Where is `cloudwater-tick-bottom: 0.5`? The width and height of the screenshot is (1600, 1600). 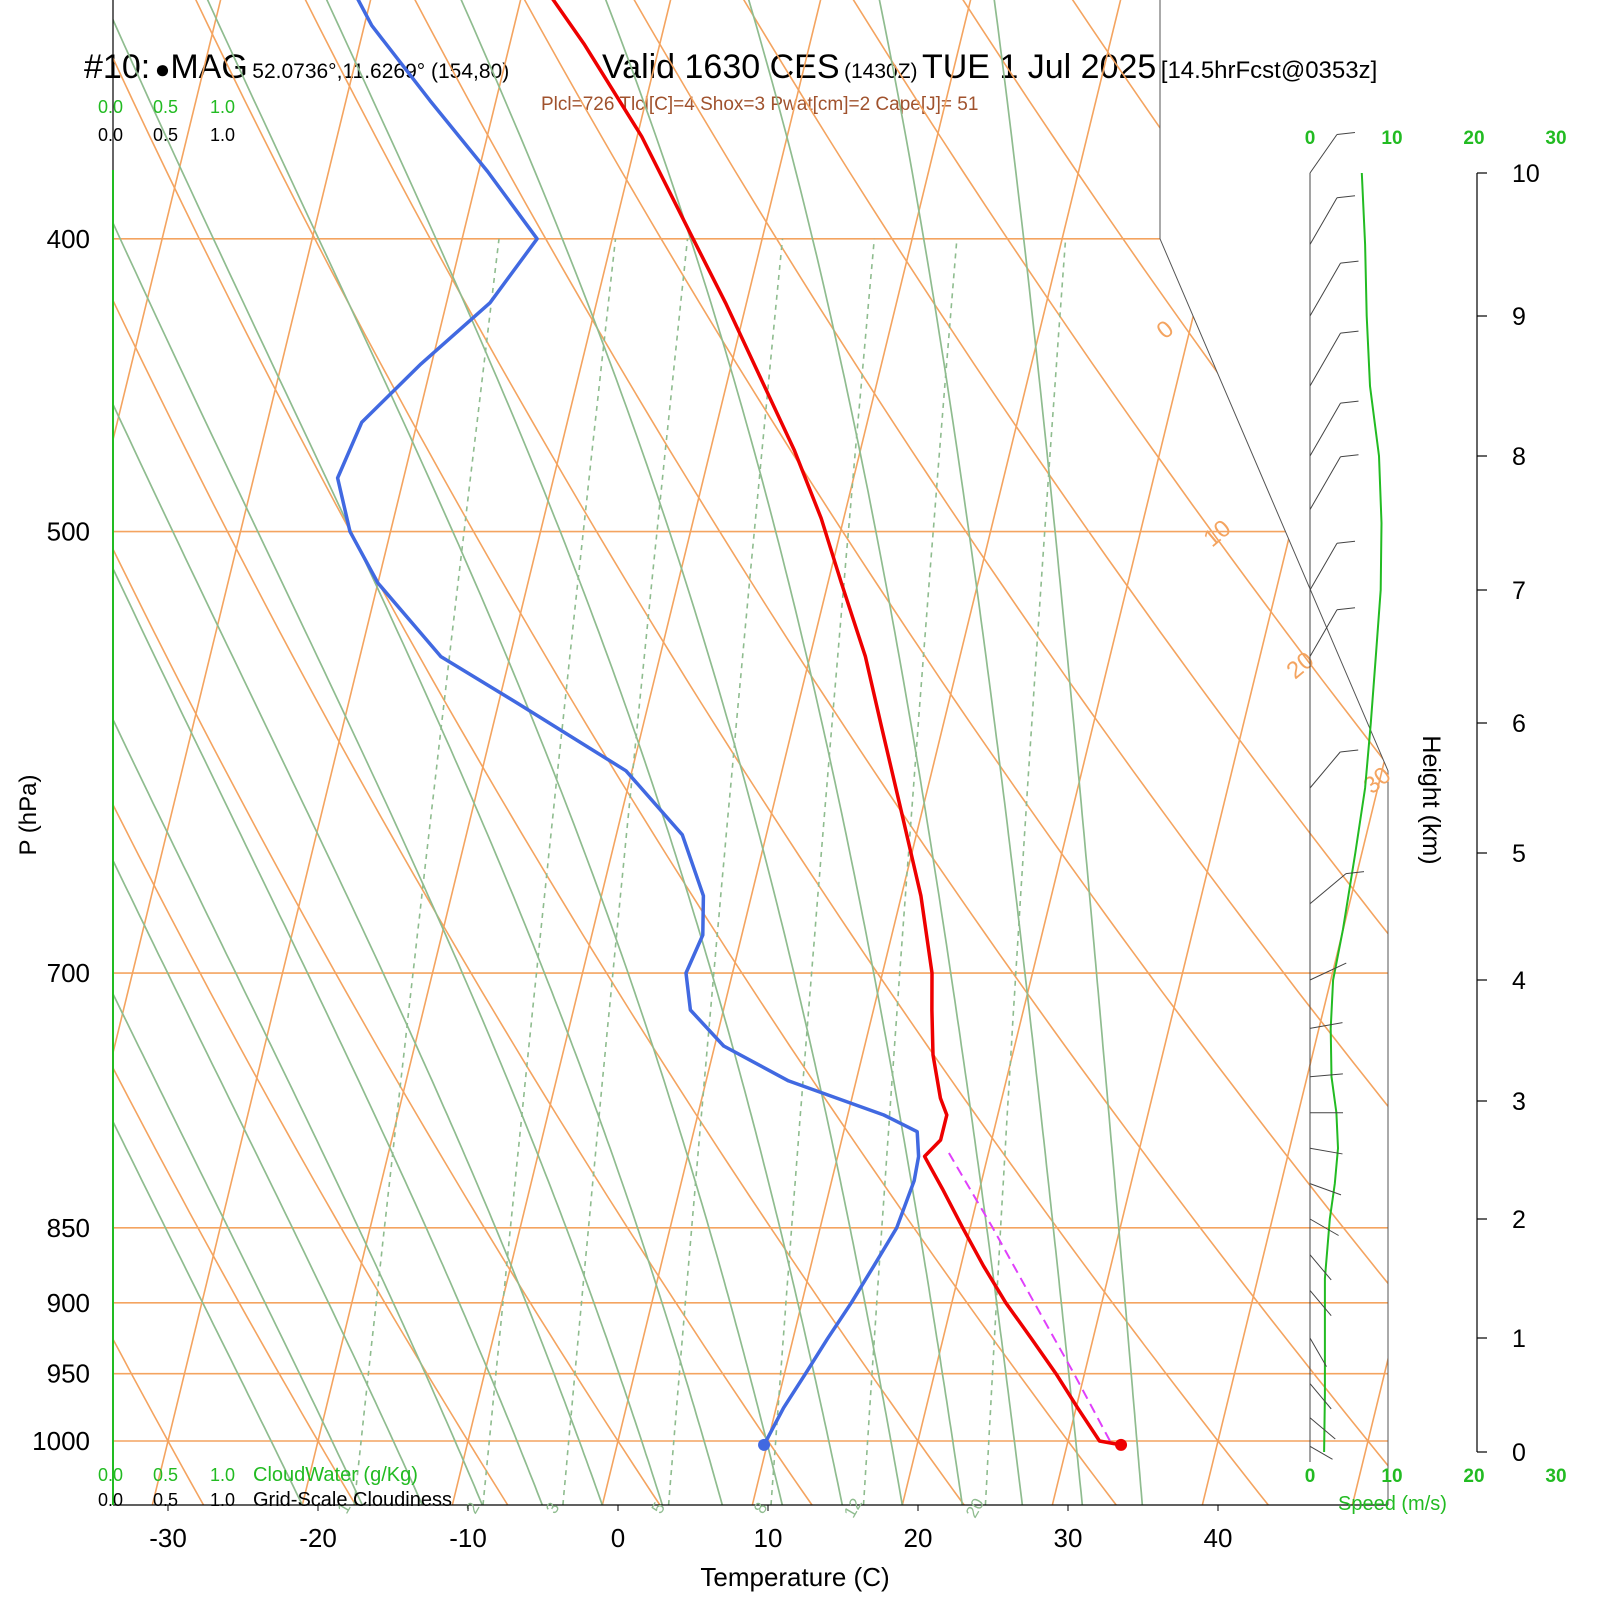 cloudwater-tick-bottom: 0.5 is located at coordinates (165, 1475).